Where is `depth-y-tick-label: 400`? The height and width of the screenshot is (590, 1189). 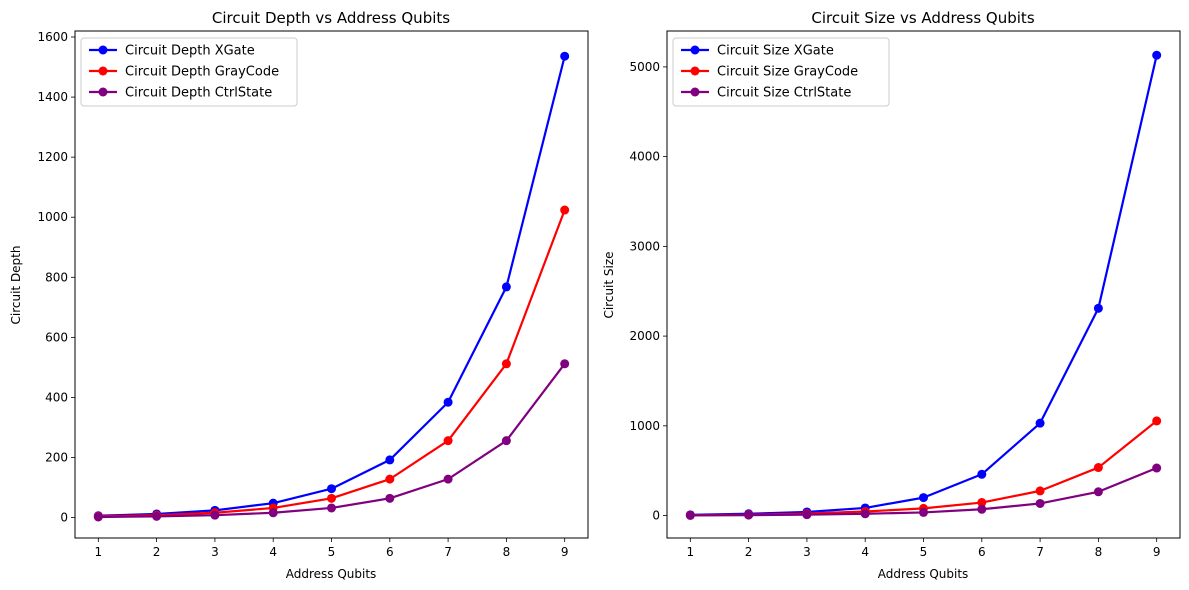
depth-y-tick-label: 400 is located at coordinates (56, 397).